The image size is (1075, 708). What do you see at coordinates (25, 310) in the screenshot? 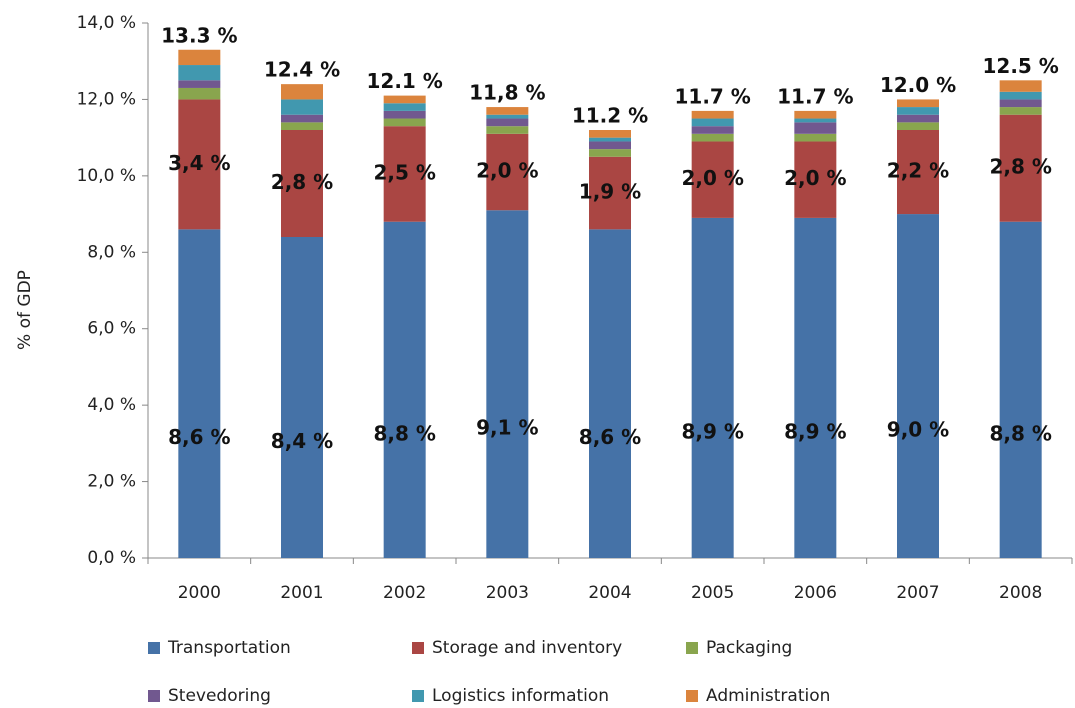
I see `y-axis-title: % of GDP` at bounding box center [25, 310].